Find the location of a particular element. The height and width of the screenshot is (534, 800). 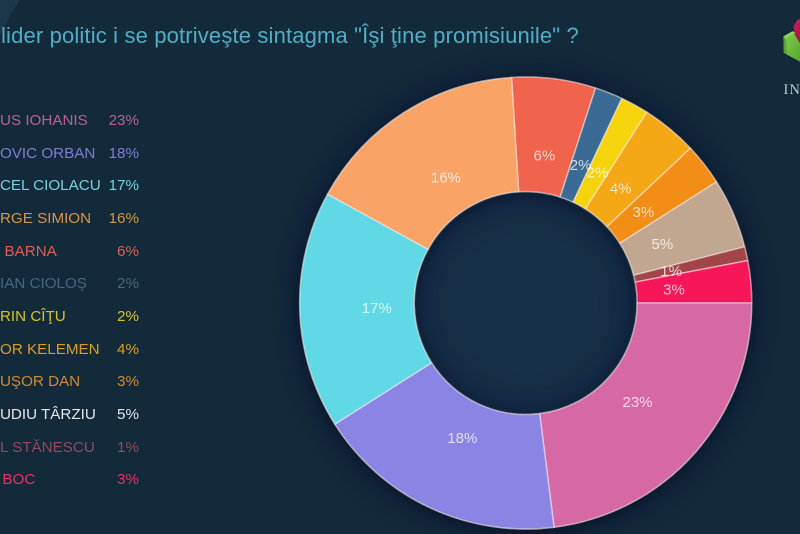

svg-text: 4% is located at coordinates (621, 189).